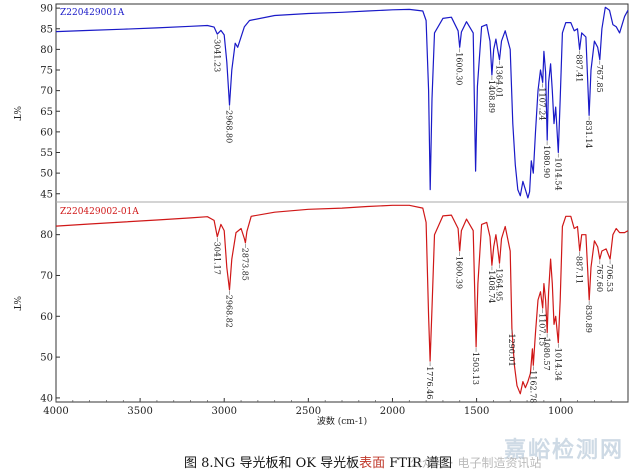  I want to click on peak-label: 887.11, so click(579, 270).